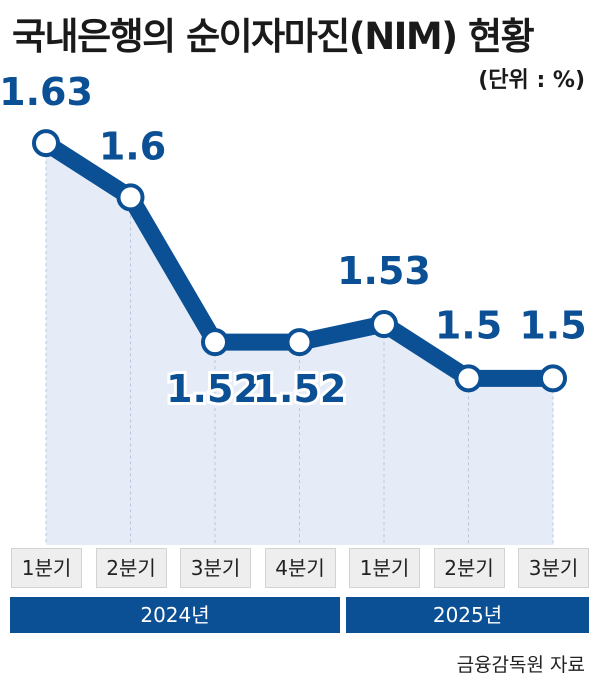 This screenshot has height=690, width=599. What do you see at coordinates (132, 146) in the screenshot?
I see `data-label: 1.6` at bounding box center [132, 146].